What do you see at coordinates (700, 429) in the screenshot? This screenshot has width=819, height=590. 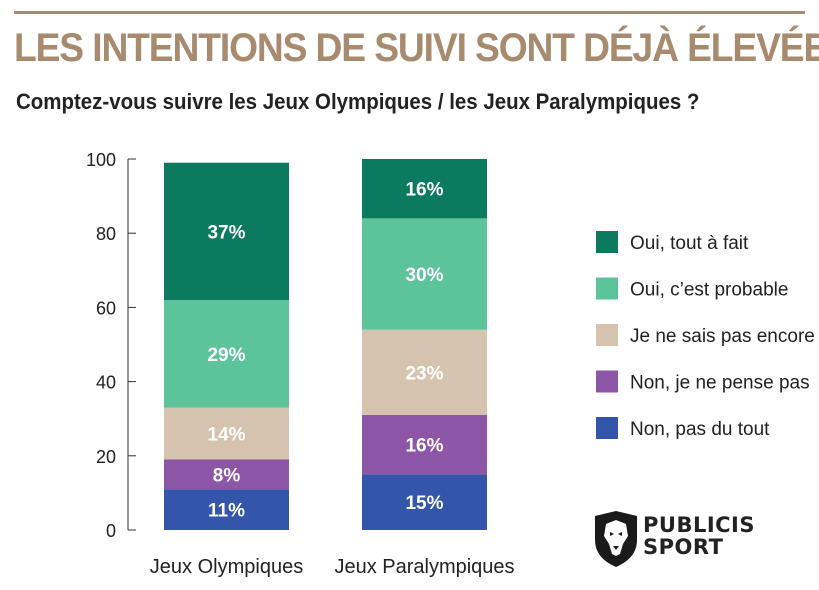 I see `legend-label: Non, pas du tout` at bounding box center [700, 429].